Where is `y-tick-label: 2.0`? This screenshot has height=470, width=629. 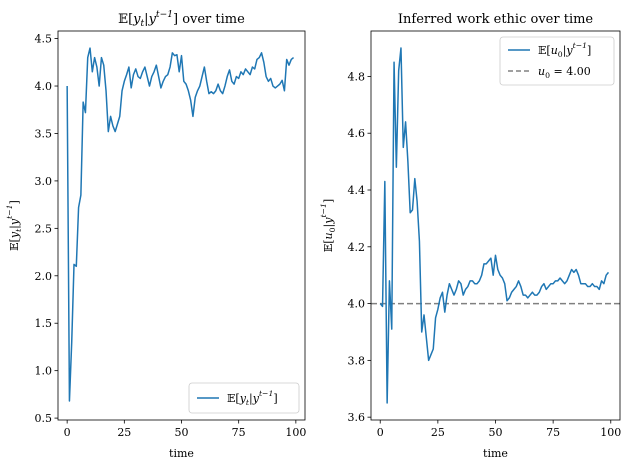
y-tick-label: 2.0 is located at coordinates (44, 276).